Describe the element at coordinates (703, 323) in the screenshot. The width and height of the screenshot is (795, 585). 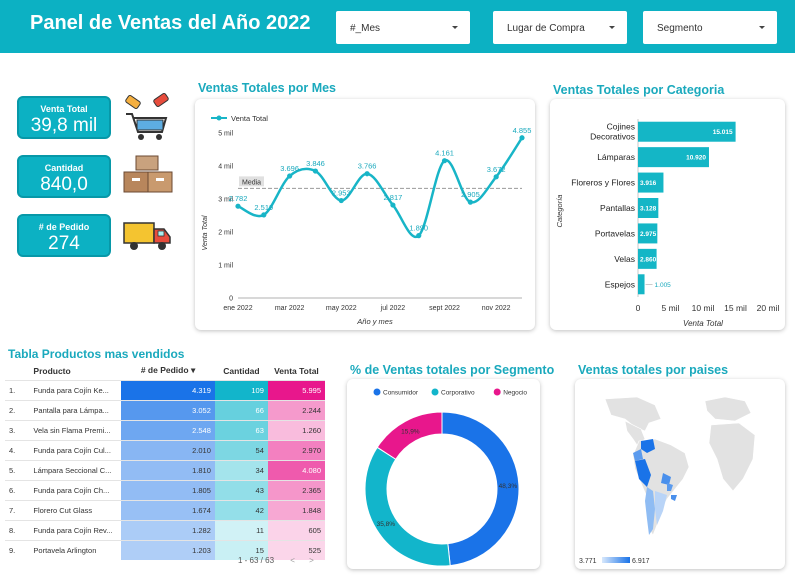
I see `x-axis-title: Venta Total` at that location.